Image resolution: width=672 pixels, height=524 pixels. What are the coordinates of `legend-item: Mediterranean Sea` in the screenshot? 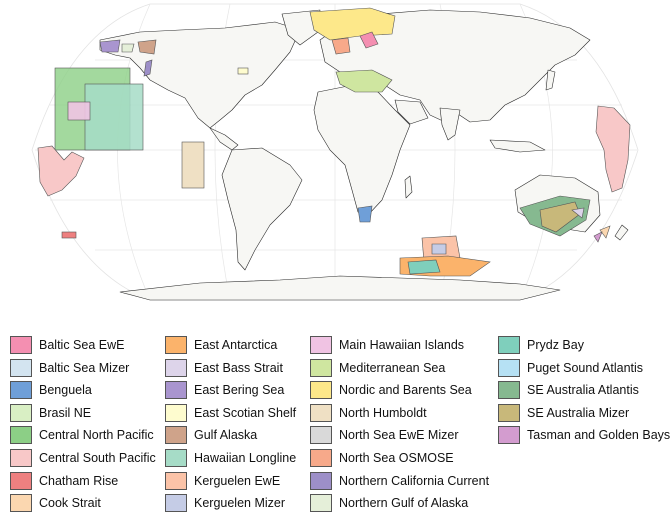 It's located at (377, 368).